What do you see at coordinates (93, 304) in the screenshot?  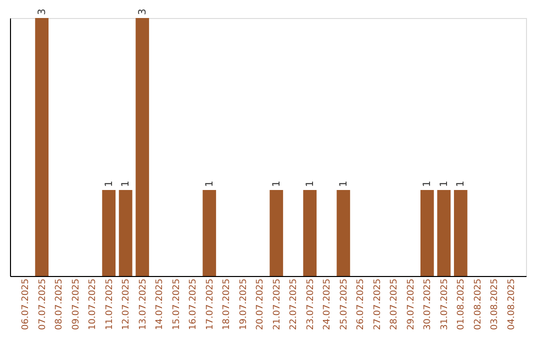 I see `x-tick-label: 10.07.2025` at bounding box center [93, 304].